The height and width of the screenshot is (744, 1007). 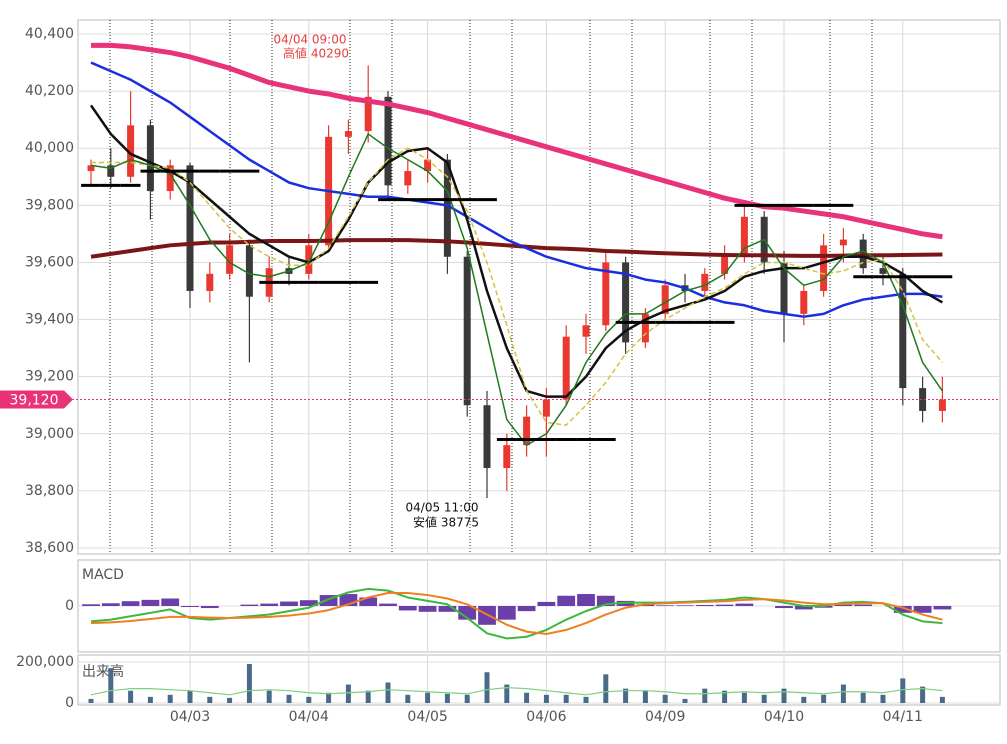 I want to click on low-annotation: 04/05 11:00, so click(x=442, y=508).